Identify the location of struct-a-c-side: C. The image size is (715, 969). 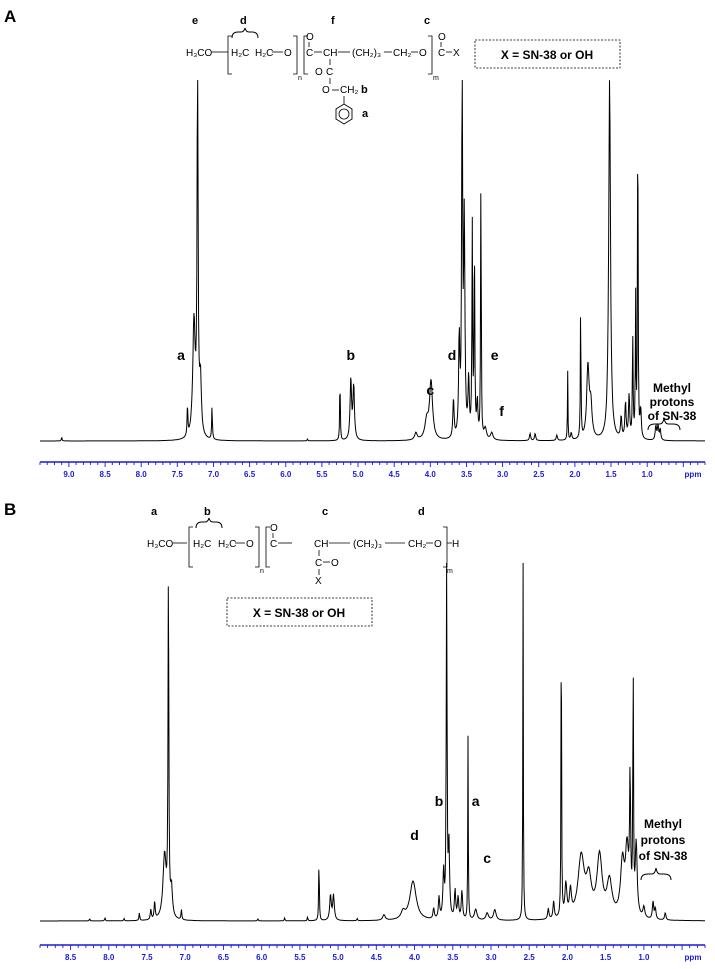
(329, 72).